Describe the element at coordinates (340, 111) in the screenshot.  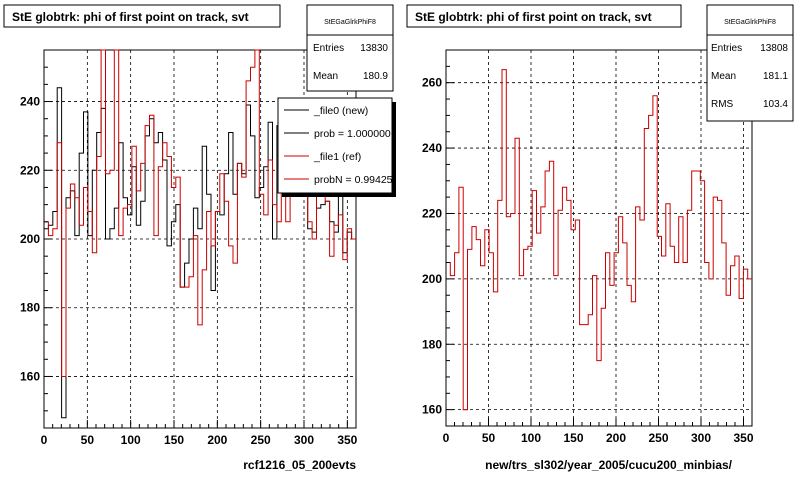
I see `legend-entry-new: _file0 (new)` at that location.